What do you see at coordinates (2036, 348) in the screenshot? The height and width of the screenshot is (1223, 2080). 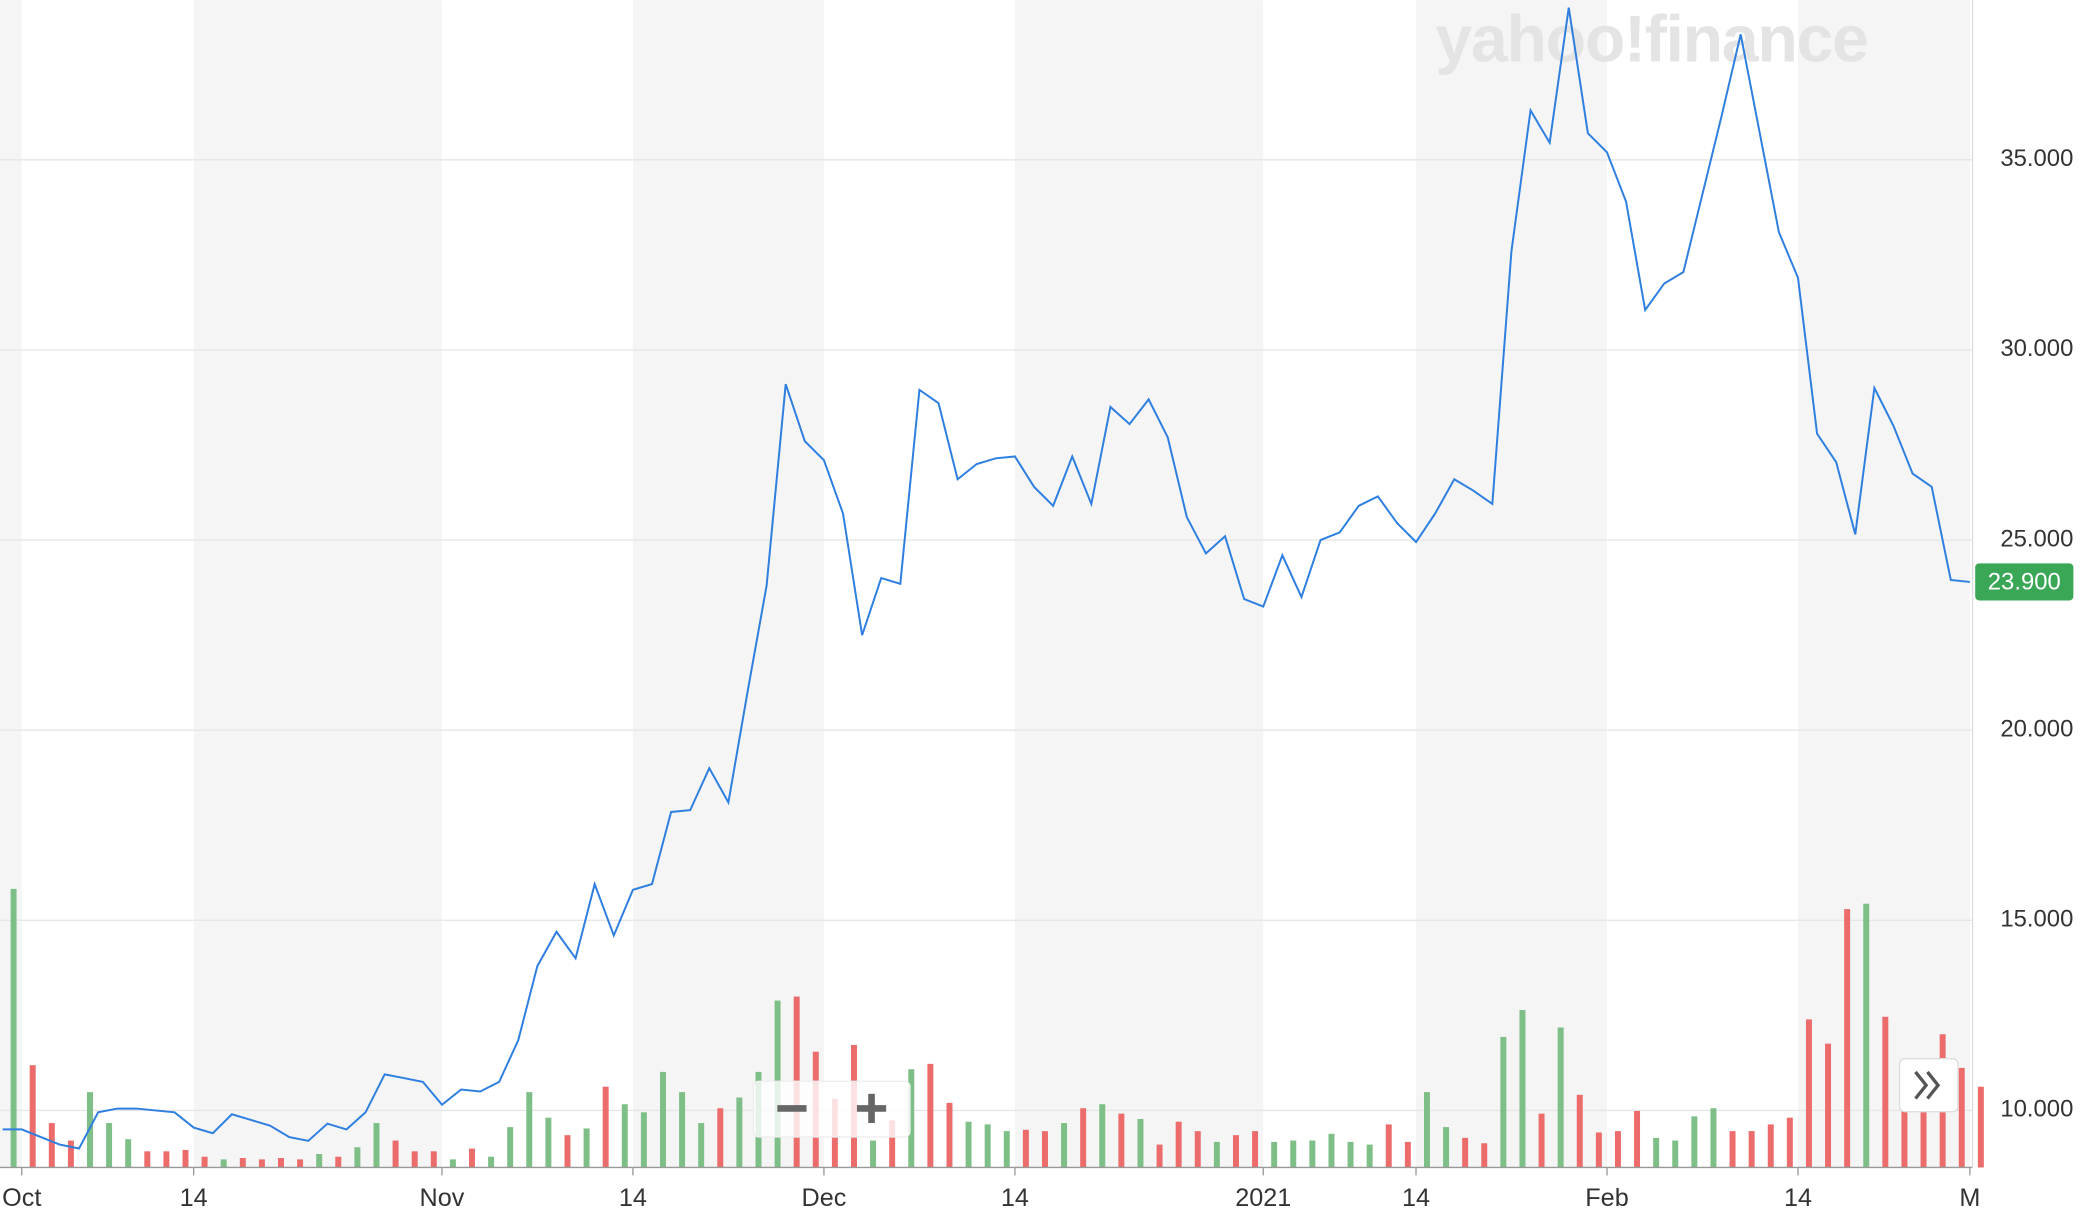 I see `y-tick-label: 30.000` at bounding box center [2036, 348].